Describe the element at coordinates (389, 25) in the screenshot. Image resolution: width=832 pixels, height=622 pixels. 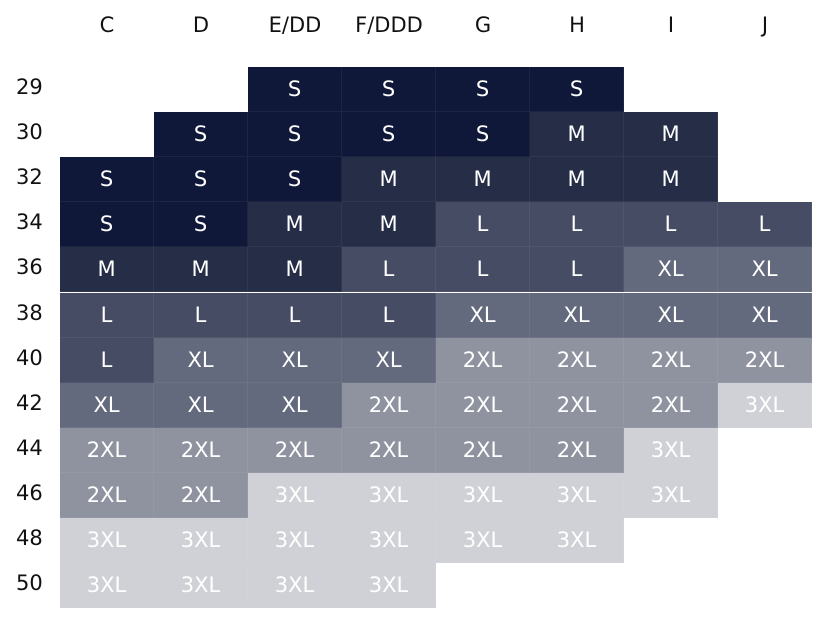
I see `cup-size-header: F/DDD` at that location.